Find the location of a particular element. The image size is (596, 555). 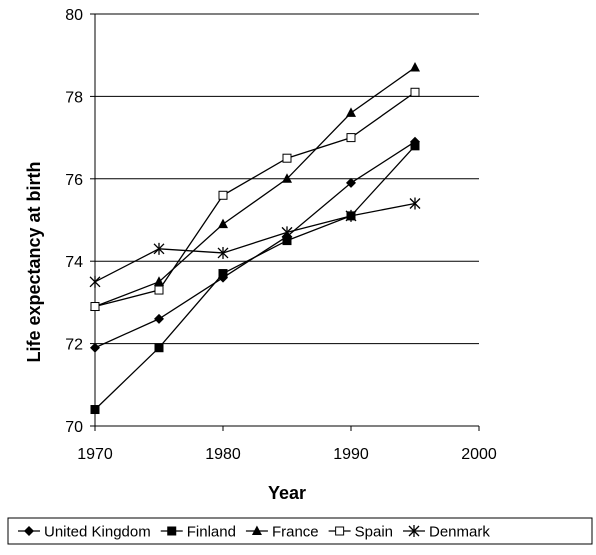

legend-label-finland: Finland is located at coordinates (211, 532).